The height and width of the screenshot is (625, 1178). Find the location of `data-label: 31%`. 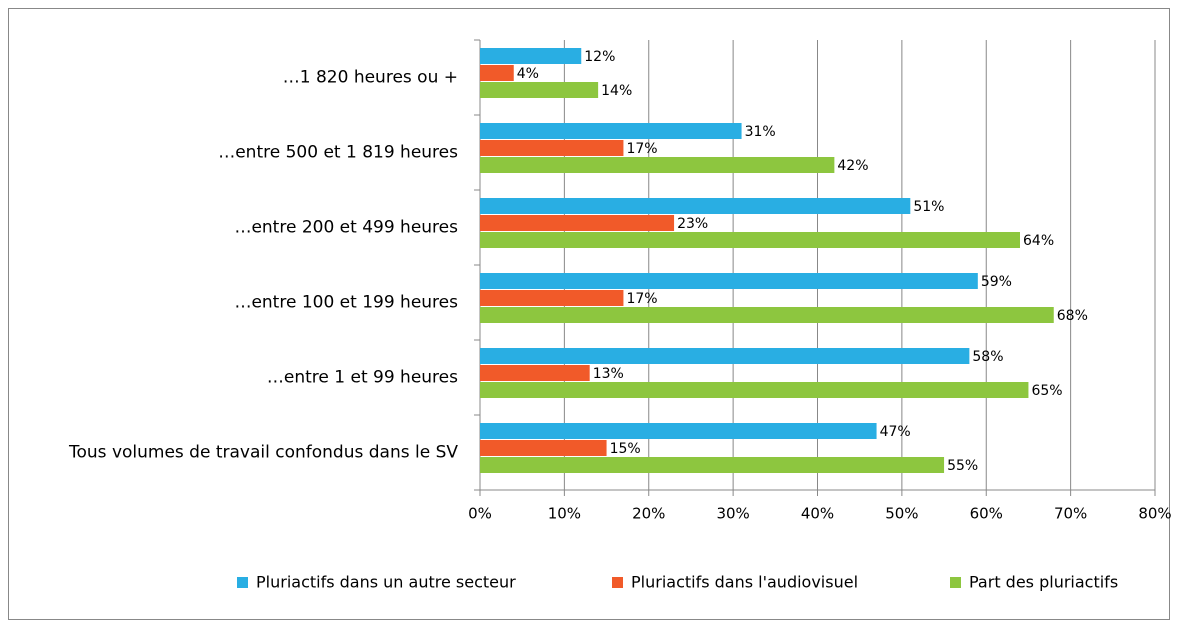

data-label: 31% is located at coordinates (760, 132).